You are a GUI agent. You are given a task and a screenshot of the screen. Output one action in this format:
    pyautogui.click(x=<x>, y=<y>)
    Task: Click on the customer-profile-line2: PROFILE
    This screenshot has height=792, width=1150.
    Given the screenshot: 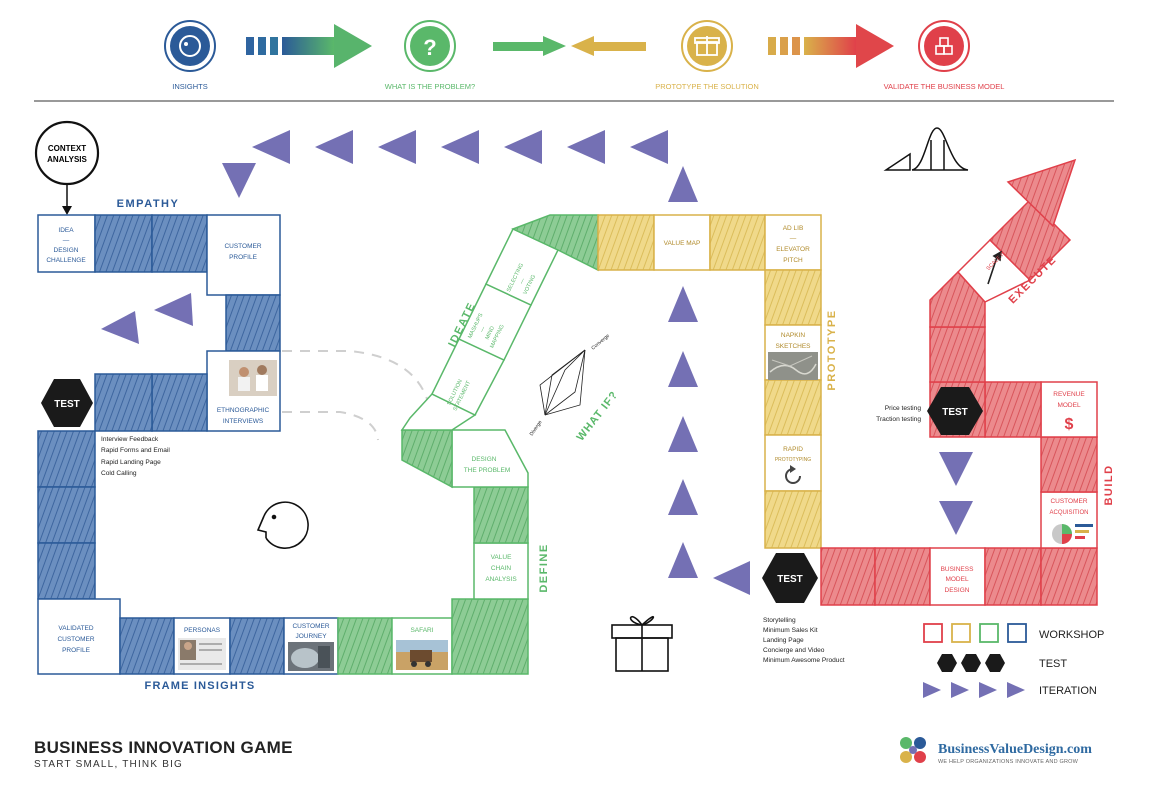 What is the action you would take?
    pyautogui.click(x=243, y=257)
    